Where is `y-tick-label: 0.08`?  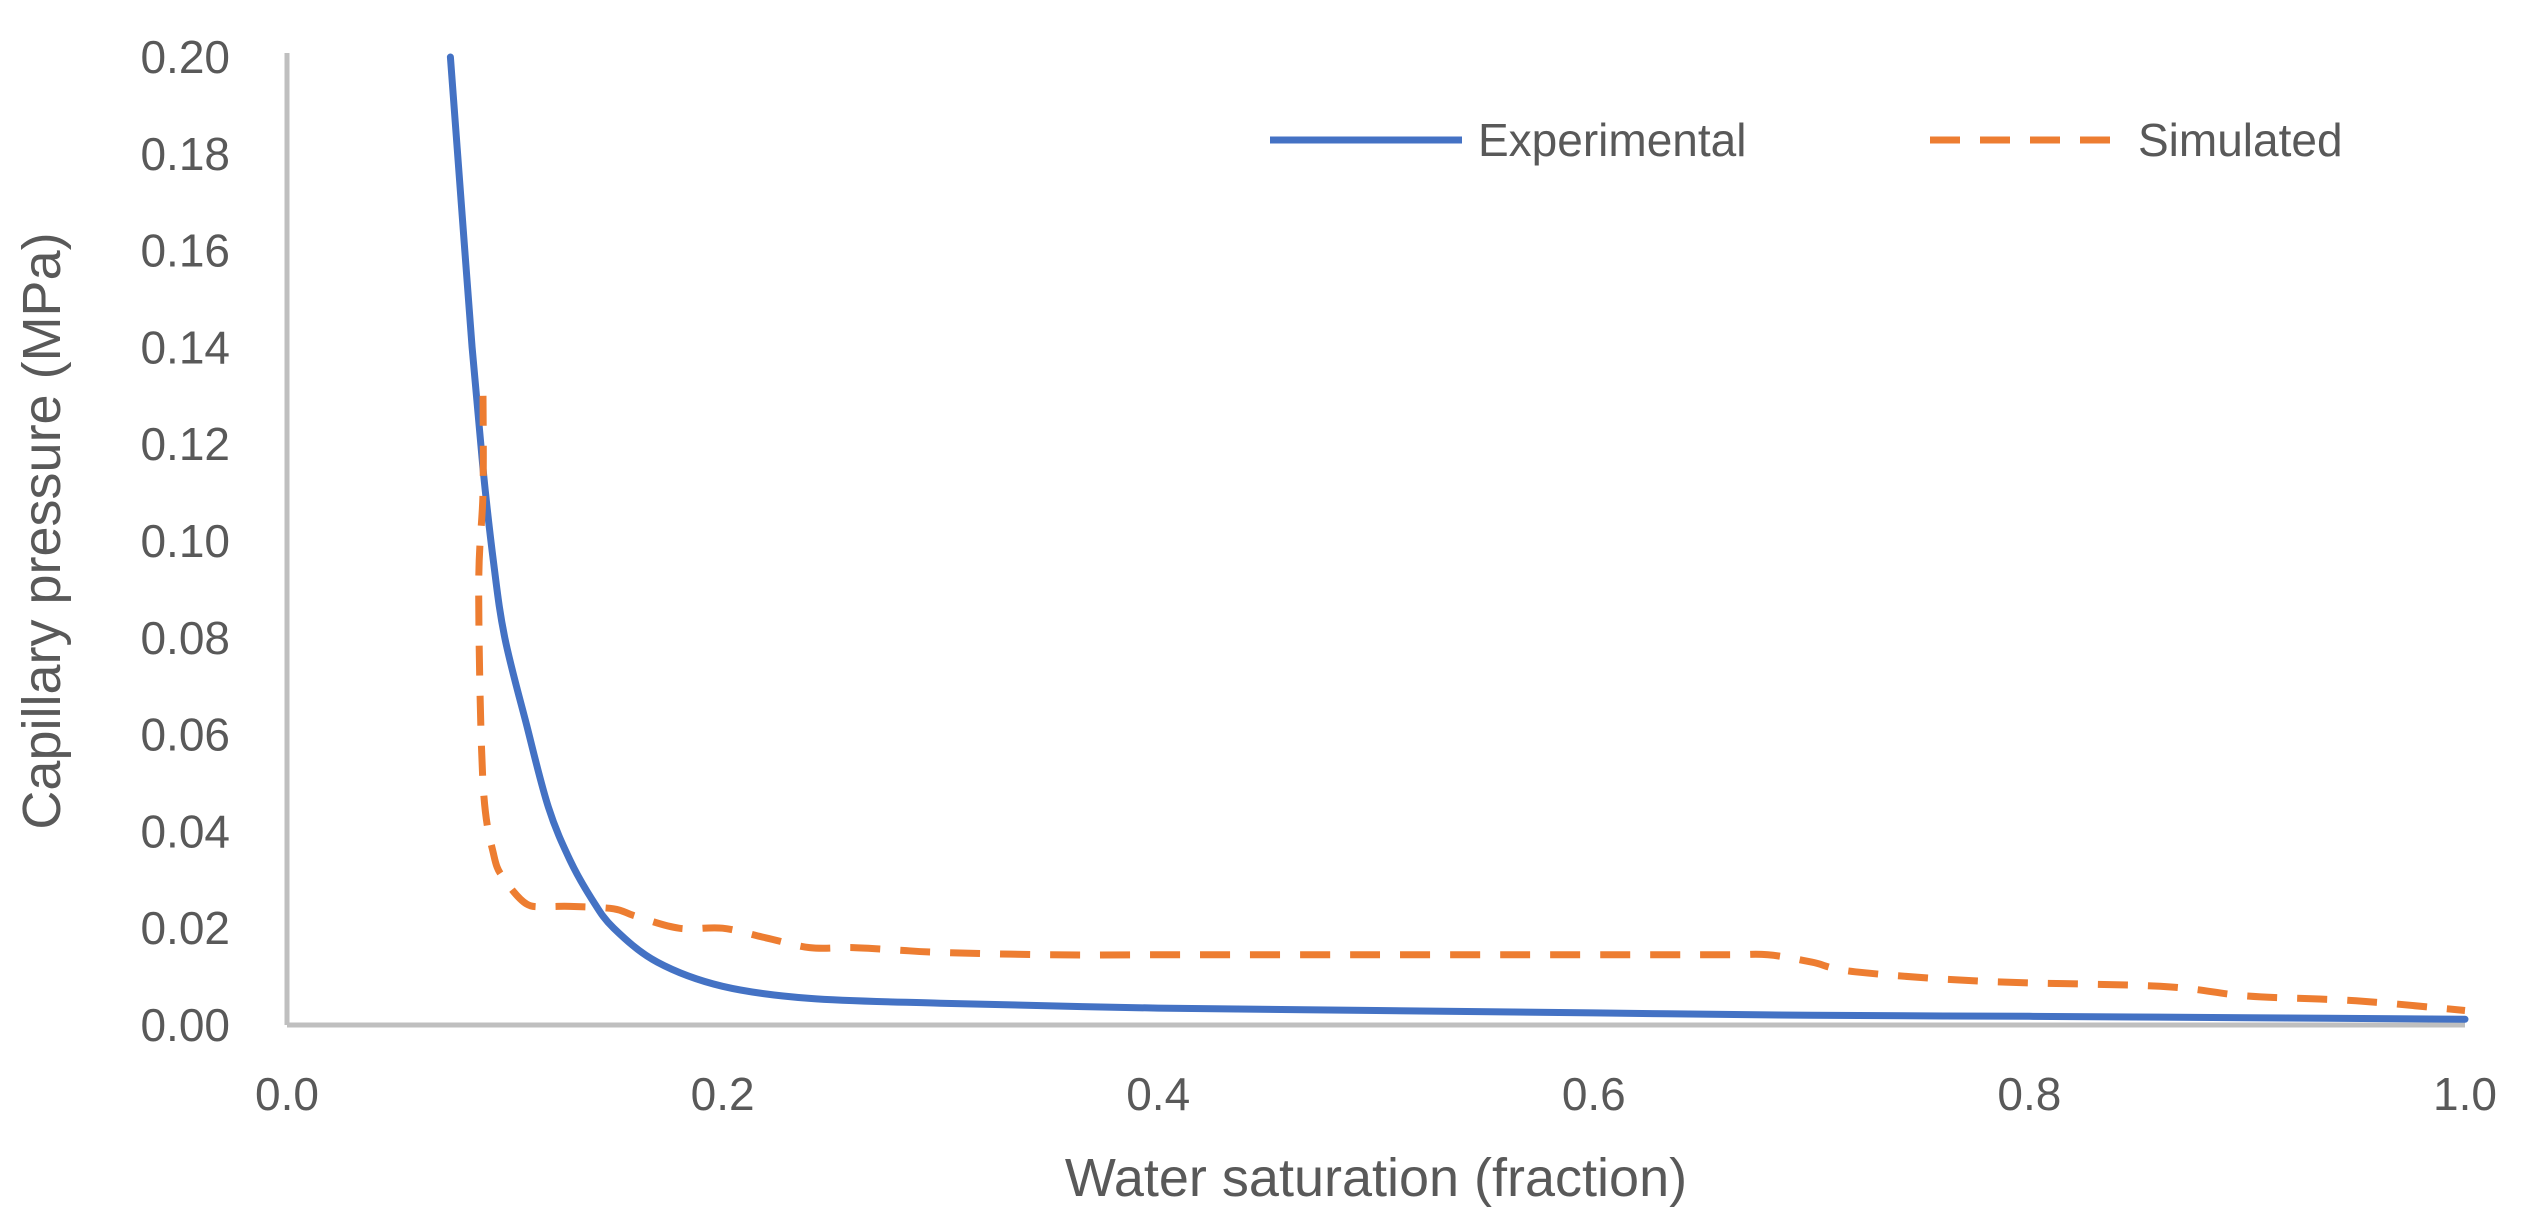 y-tick-label: 0.08 is located at coordinates (185, 638).